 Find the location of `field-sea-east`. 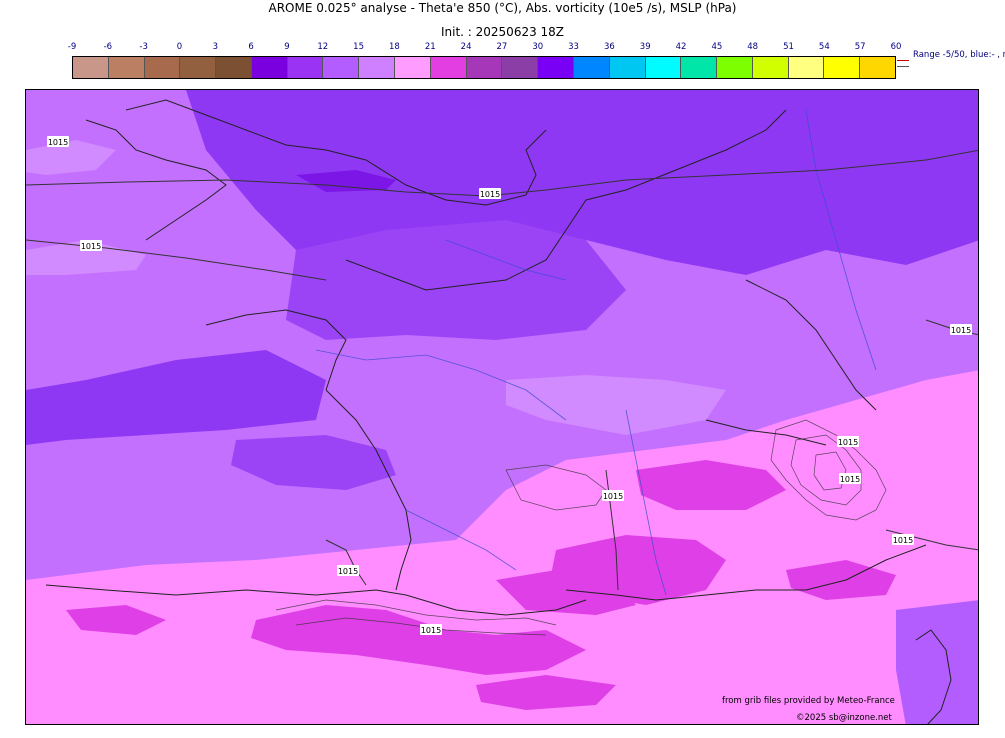

field-sea-east is located at coordinates (937, 662).